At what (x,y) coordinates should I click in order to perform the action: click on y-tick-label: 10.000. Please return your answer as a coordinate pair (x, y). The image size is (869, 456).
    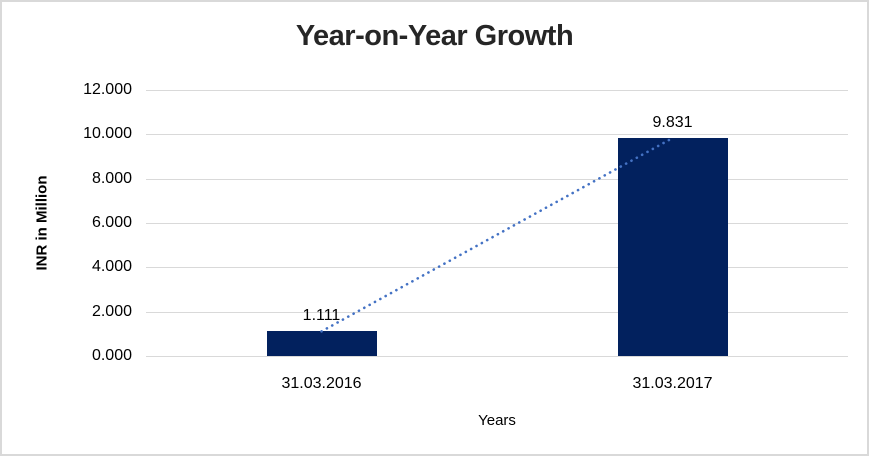
    Looking at the image, I should click on (107, 134).